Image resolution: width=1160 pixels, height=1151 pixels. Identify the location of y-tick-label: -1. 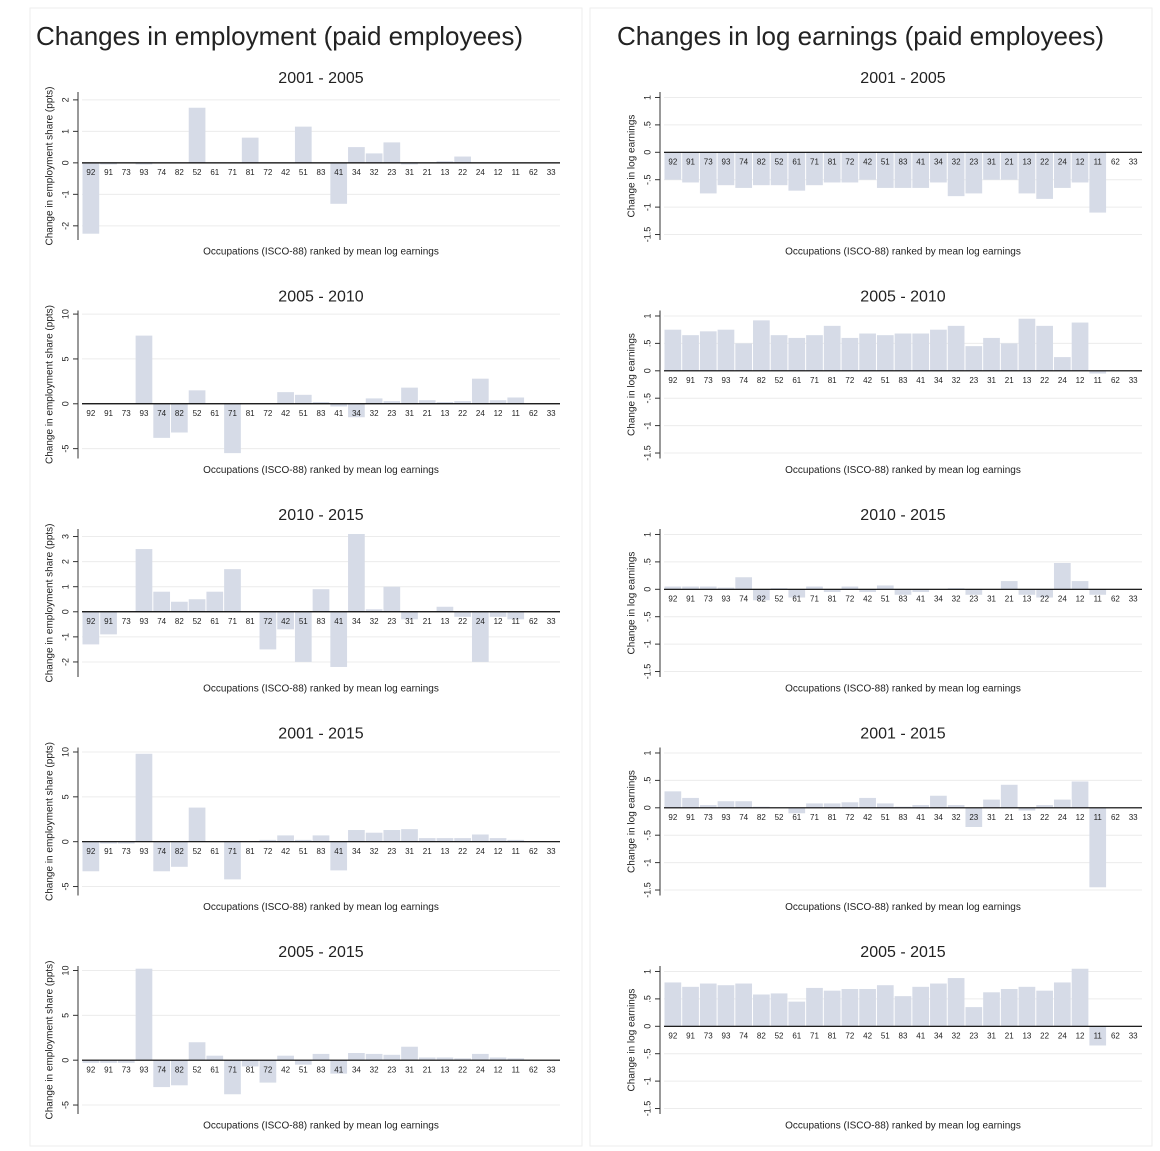
(647, 426).